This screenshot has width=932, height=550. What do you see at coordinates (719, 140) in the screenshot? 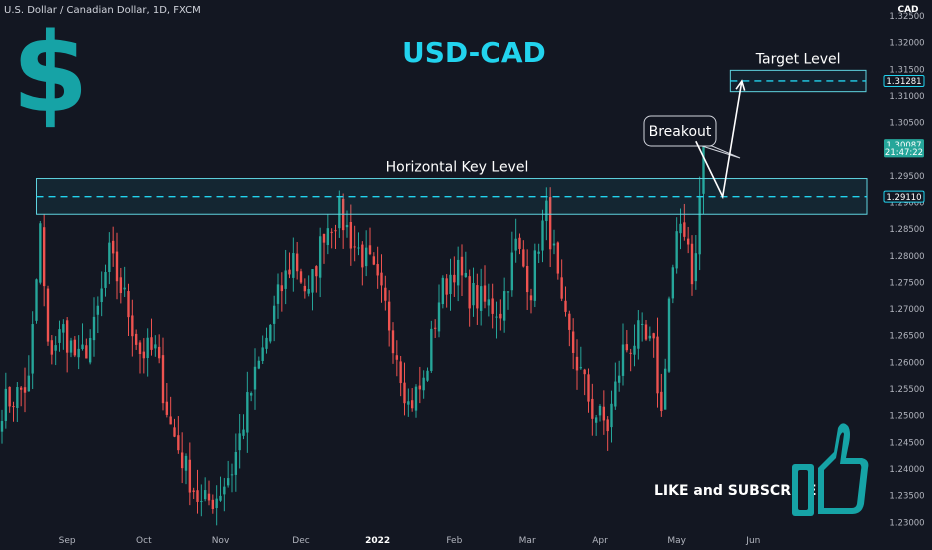
I see `projection-path` at bounding box center [719, 140].